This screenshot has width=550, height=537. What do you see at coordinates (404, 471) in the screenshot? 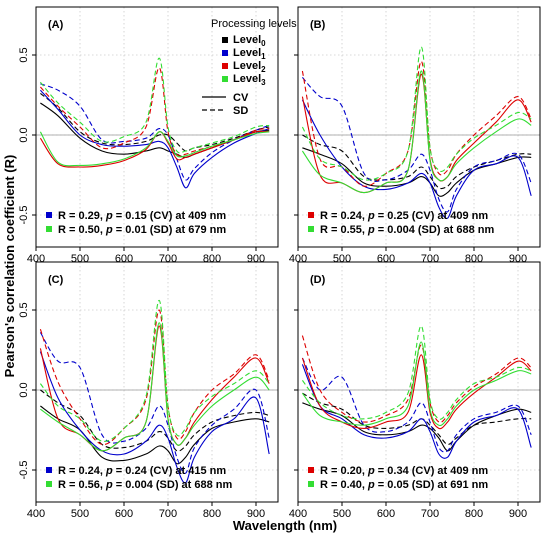
I see `stat-text: R = 0.20, p = 0.34 (CV) at 409 nm` at bounding box center [404, 471].